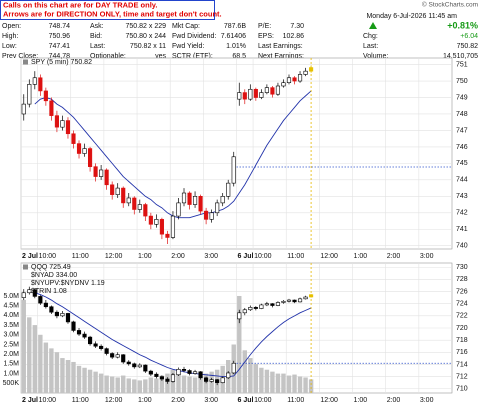 The width and height of the screenshot is (480, 406). What do you see at coordinates (11, 373) in the screenshot?
I see `volume-tick-label: 1.0M` at bounding box center [11, 373].